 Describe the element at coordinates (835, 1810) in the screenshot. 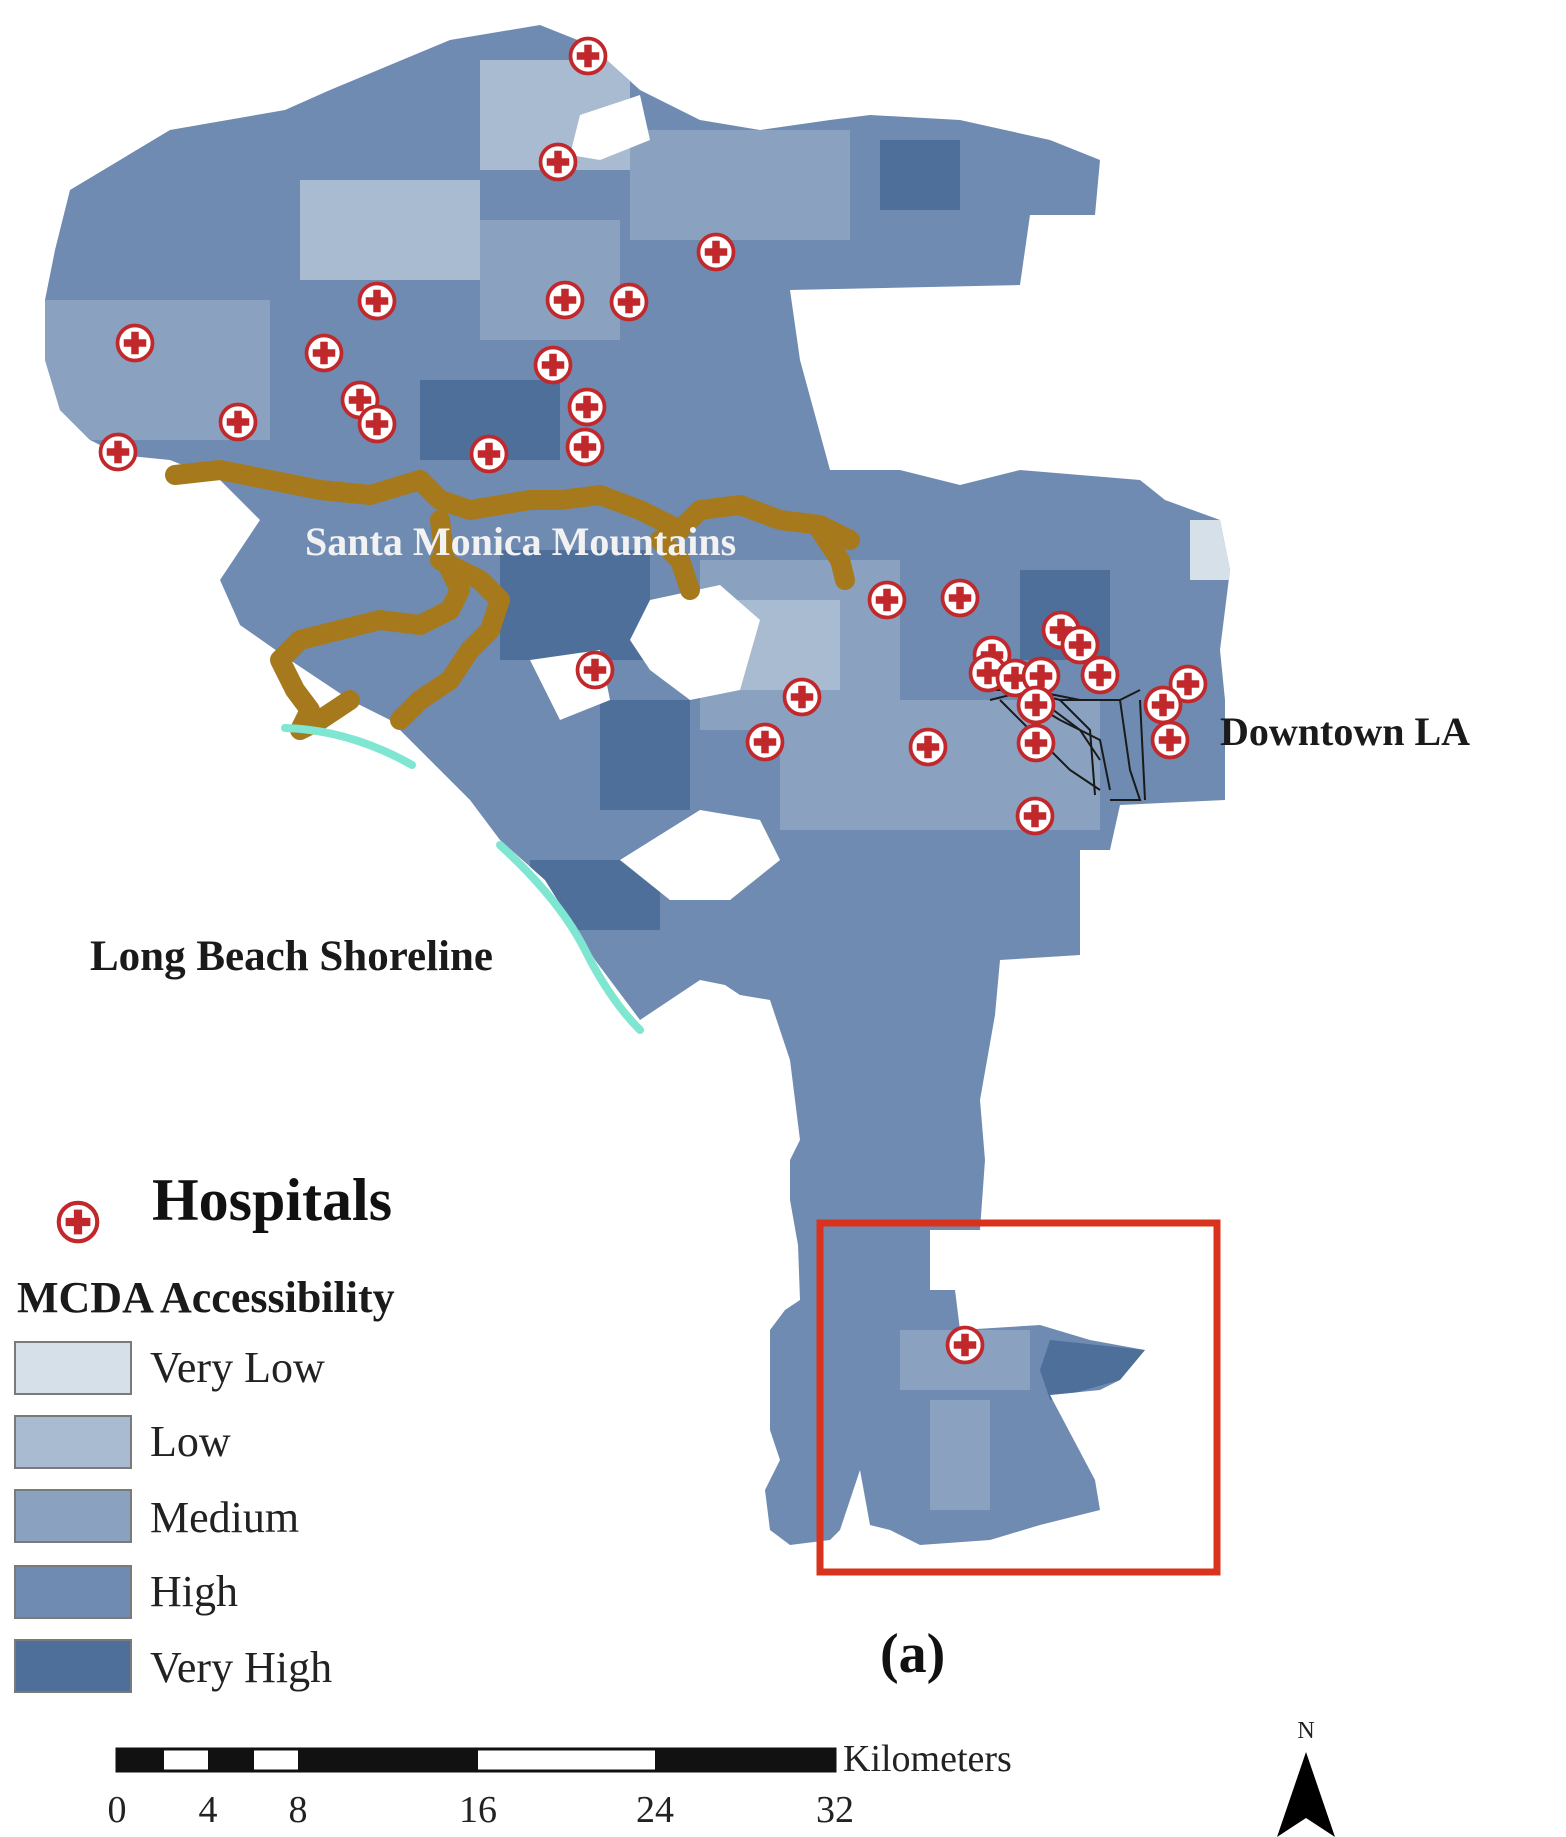

I see `scale-tick-32: 32` at that location.